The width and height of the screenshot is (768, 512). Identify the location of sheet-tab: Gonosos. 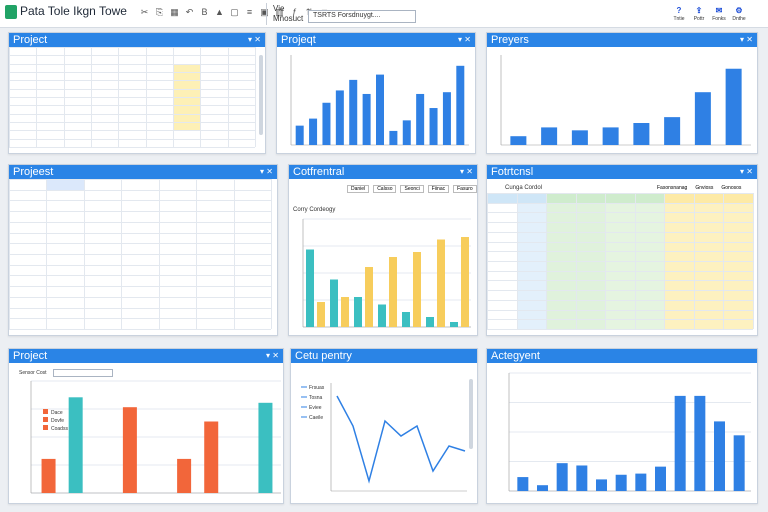
(731, 188).